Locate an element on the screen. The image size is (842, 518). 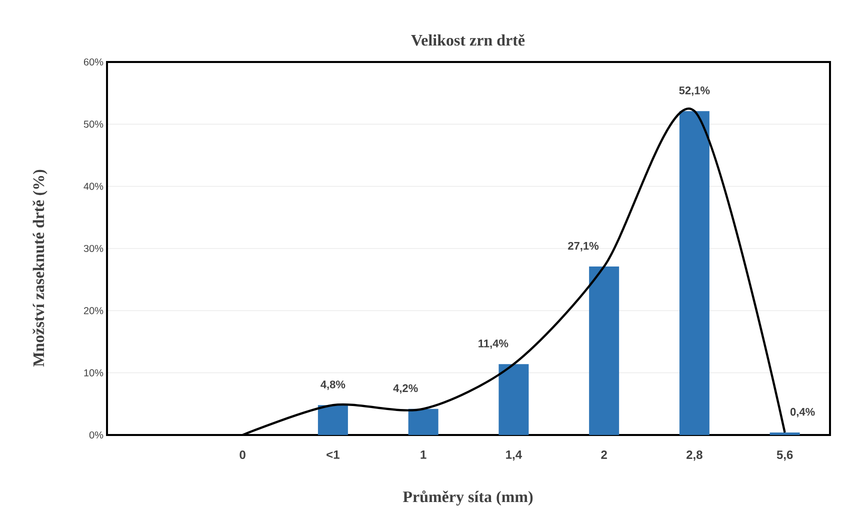
y-tick-label: 60% is located at coordinates (94, 62).